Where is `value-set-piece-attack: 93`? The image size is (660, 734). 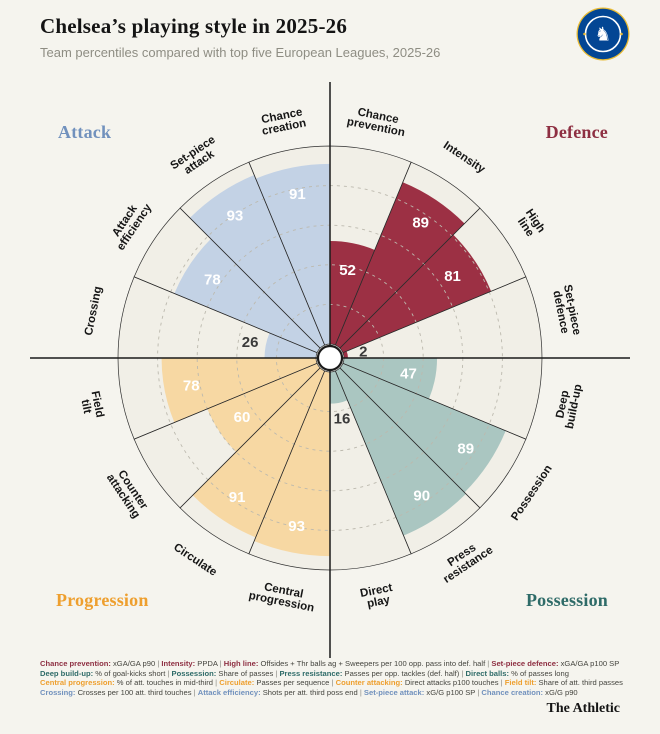 value-set-piece-attack: 93 is located at coordinates (235, 216).